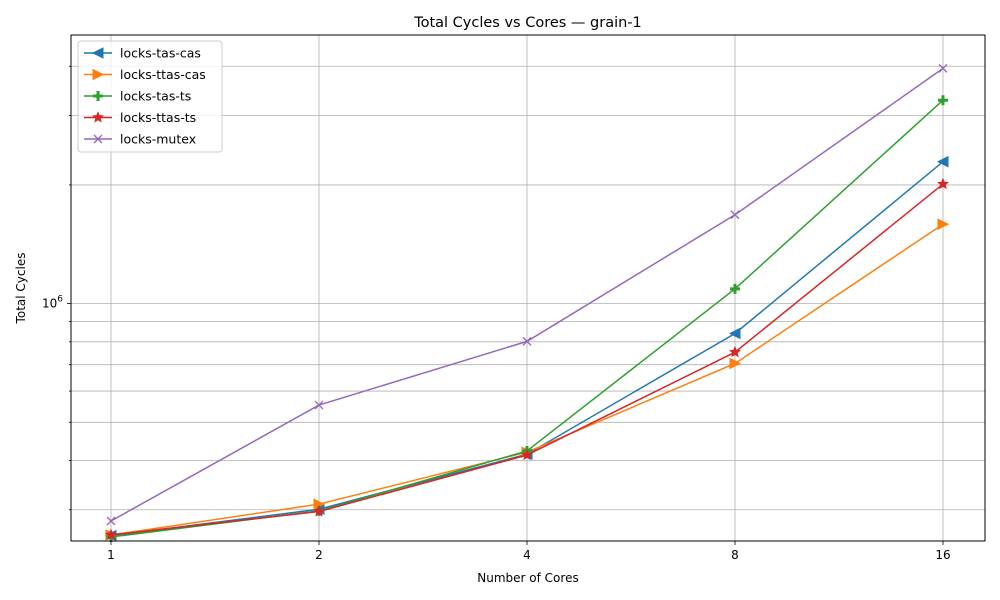 The height and width of the screenshot is (600, 1000). I want to click on legend-item: locks-tas-ts, so click(137, 96).